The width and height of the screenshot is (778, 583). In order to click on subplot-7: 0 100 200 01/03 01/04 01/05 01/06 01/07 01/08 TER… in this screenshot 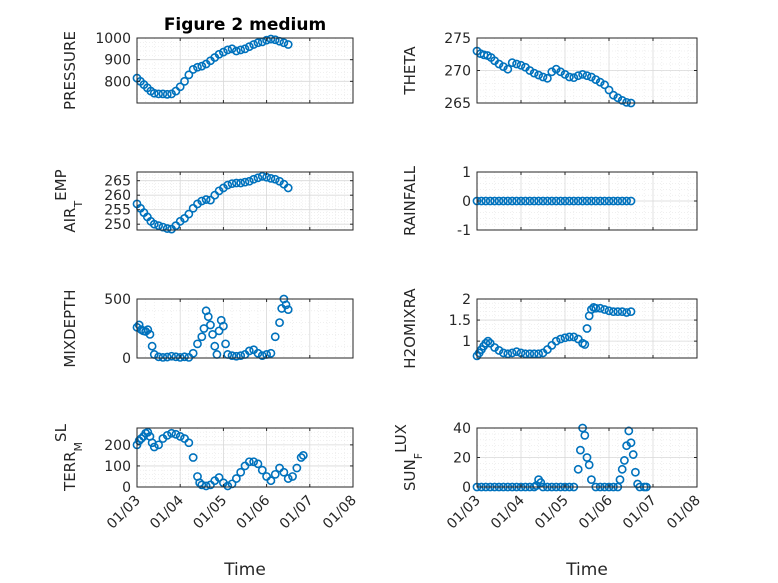, I will do `click(206, 501)`.